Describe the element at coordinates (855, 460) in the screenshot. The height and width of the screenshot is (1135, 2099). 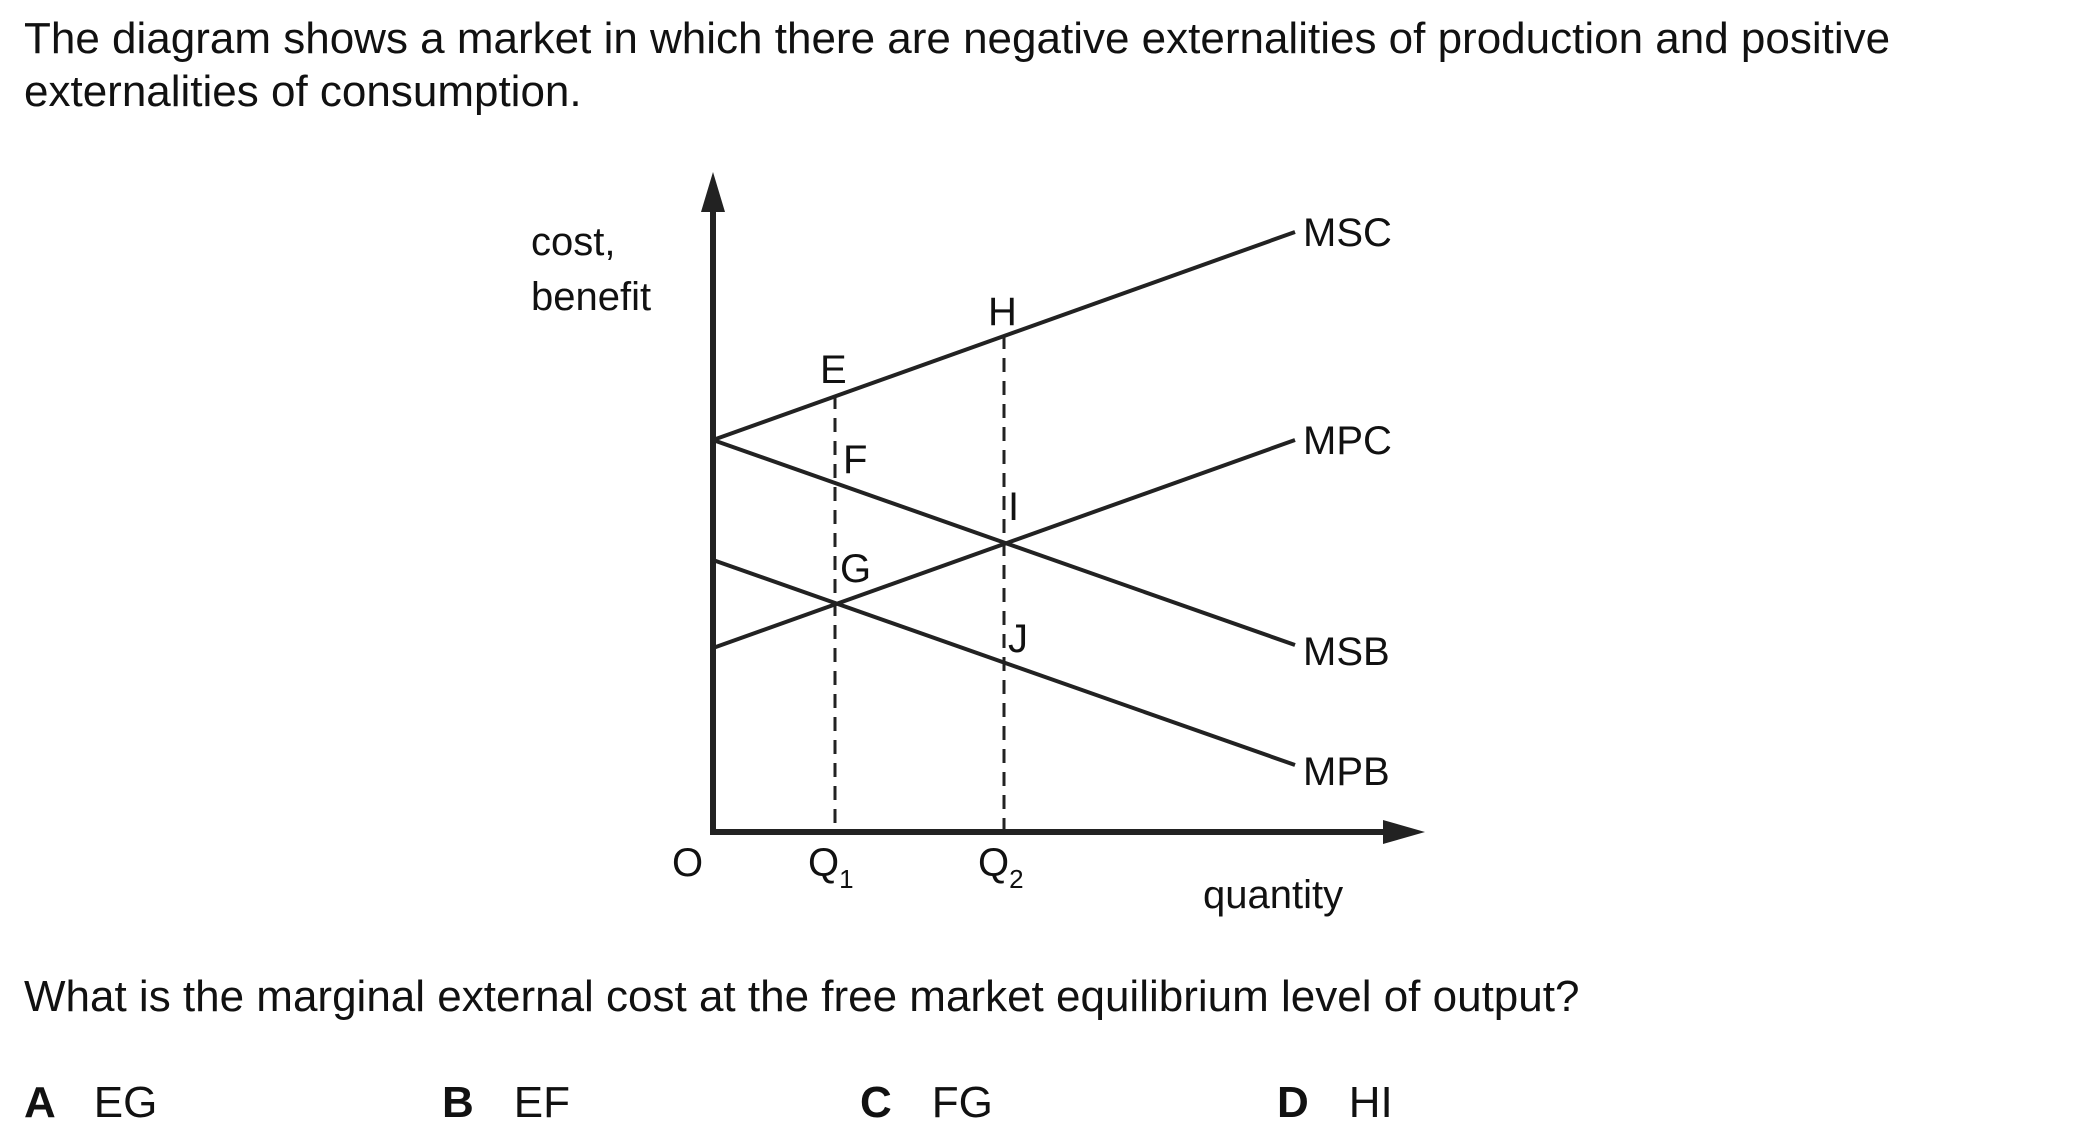
I see `point-f-label: F` at that location.